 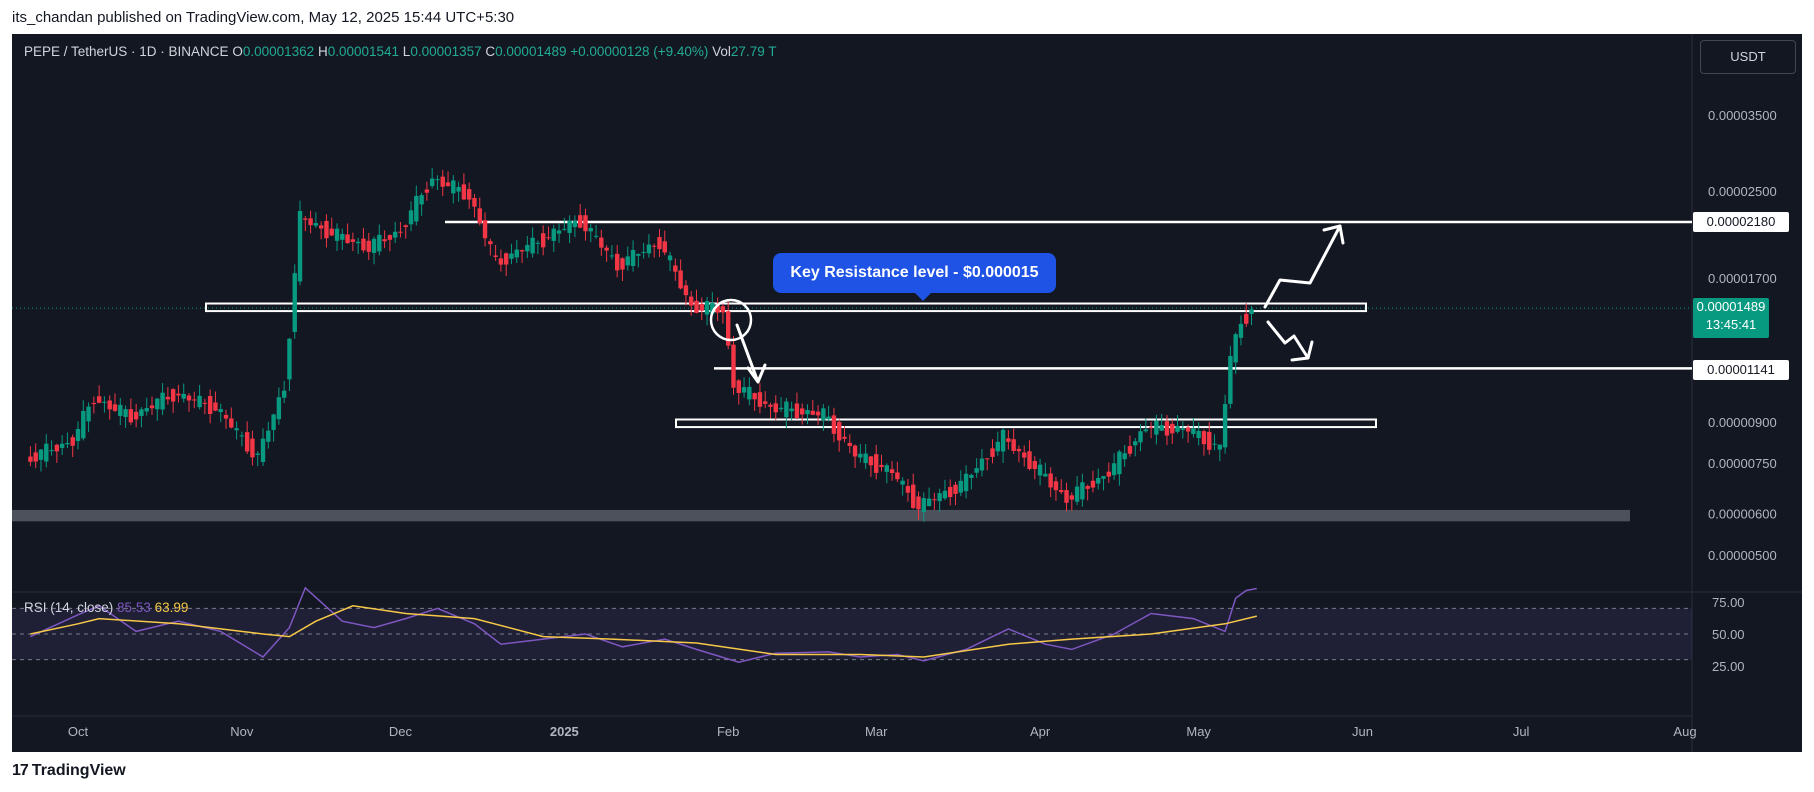 What do you see at coordinates (914, 277) in the screenshot?
I see `key-resistance-callout: Key Resistance level - $0.000015` at bounding box center [914, 277].